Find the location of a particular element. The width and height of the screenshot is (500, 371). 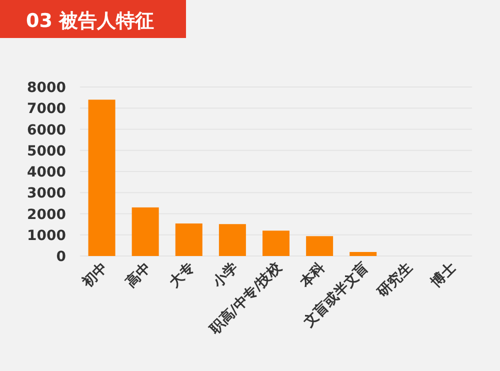

x-tick-label: 大专 is located at coordinates (182, 274).